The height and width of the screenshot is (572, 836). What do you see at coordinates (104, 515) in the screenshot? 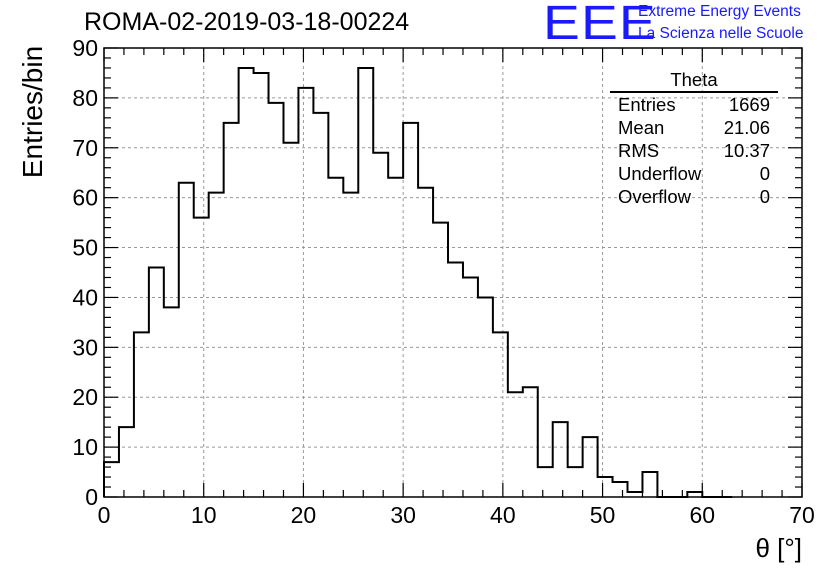
I see `x-tick-label: 0` at bounding box center [104, 515].